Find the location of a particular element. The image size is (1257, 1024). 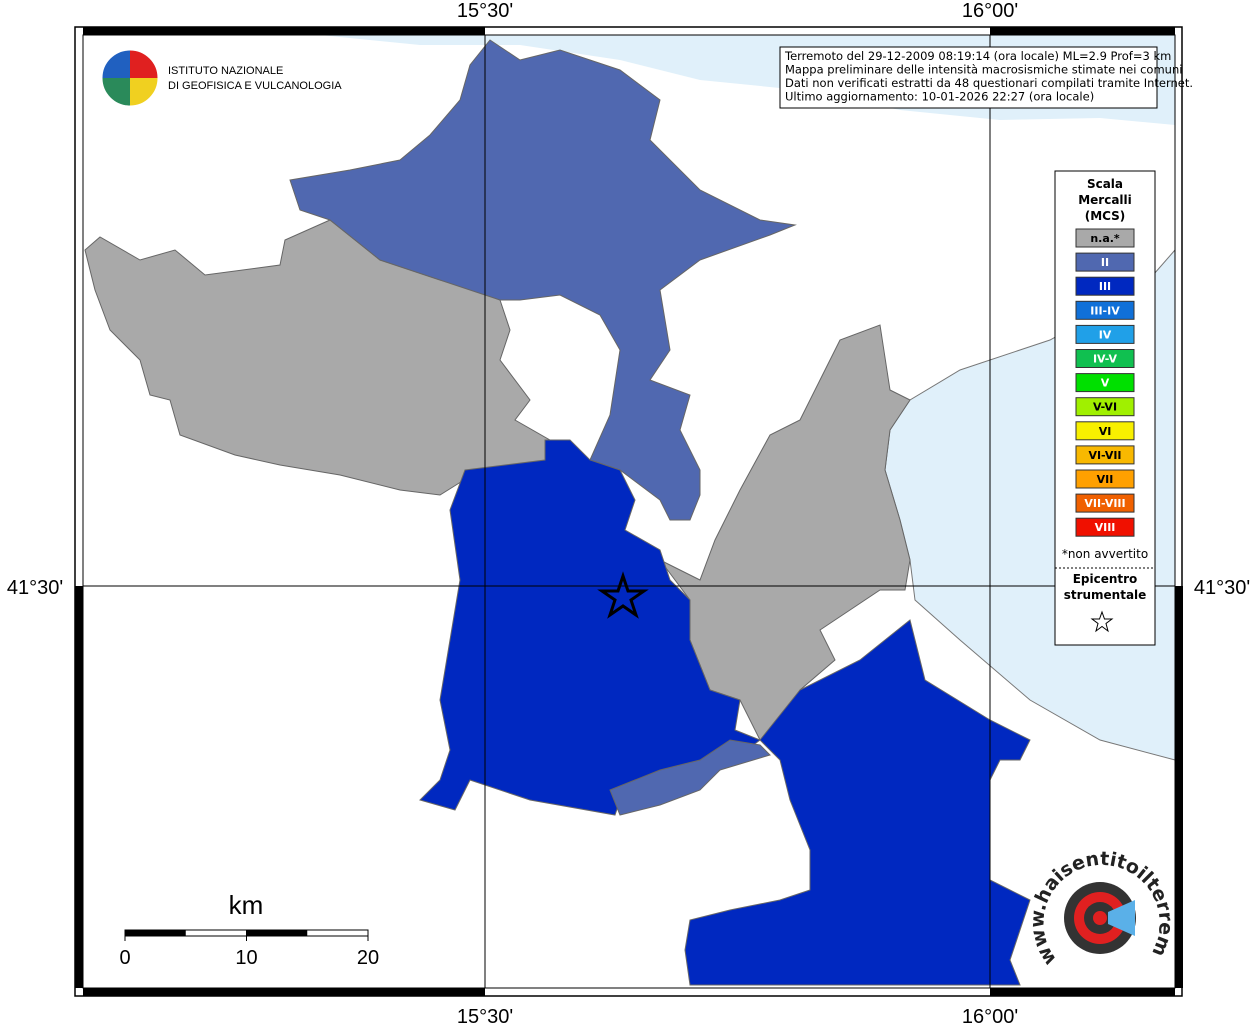

legend-epicenter: strumentale is located at coordinates (1105, 595).